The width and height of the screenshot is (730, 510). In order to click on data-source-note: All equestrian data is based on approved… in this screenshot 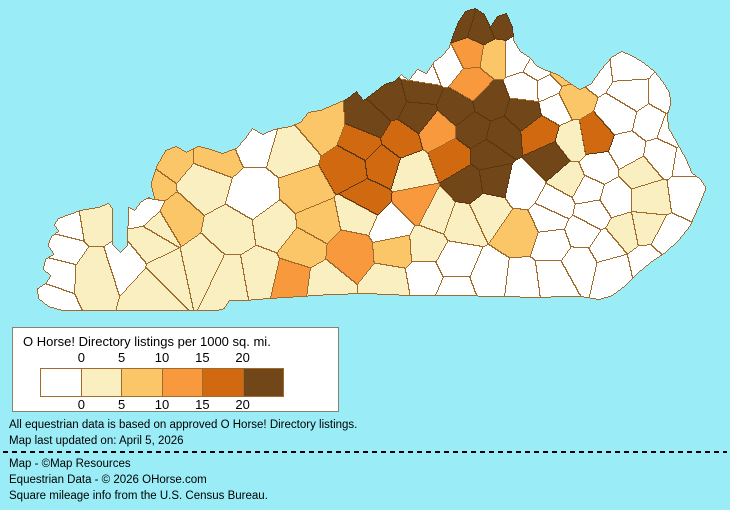, I will do `click(183, 425)`.